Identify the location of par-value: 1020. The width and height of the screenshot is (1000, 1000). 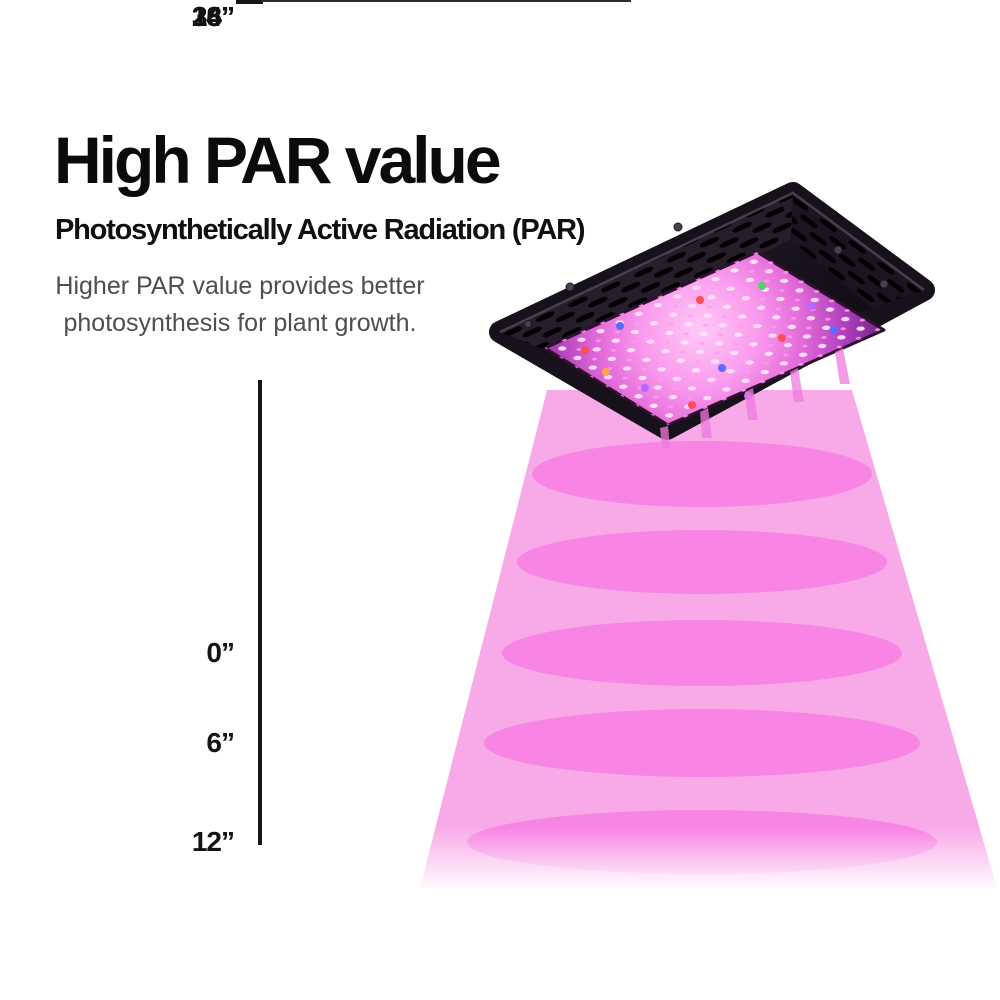
(740, 8).